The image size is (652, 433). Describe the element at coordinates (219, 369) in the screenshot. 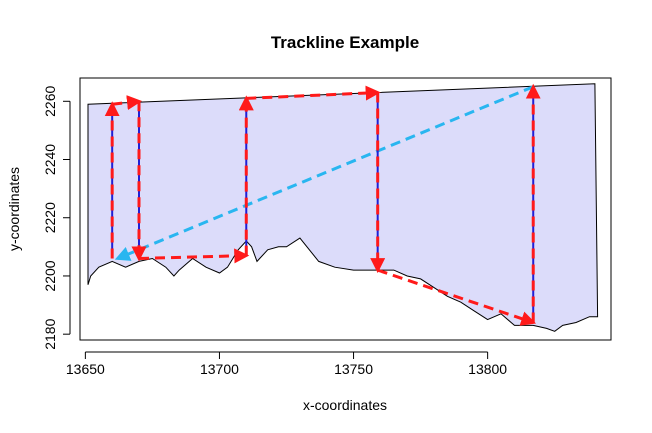

I see `x-tick-label-13700: 13700` at that location.